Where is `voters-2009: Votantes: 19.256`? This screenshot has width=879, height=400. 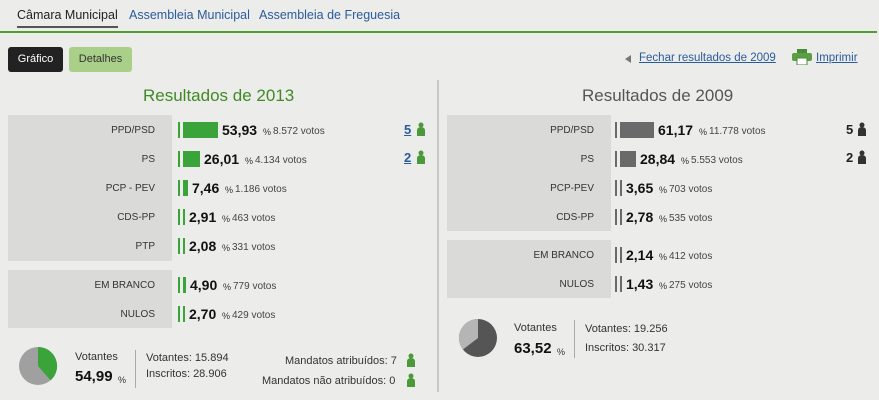
voters-2009: Votantes: 19.256 is located at coordinates (626, 329).